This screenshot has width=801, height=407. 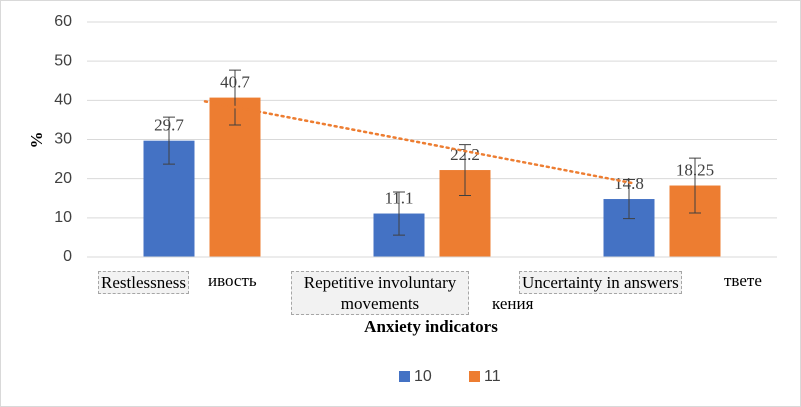 What do you see at coordinates (63, 139) in the screenshot?
I see `y-tick-label: 30` at bounding box center [63, 139].